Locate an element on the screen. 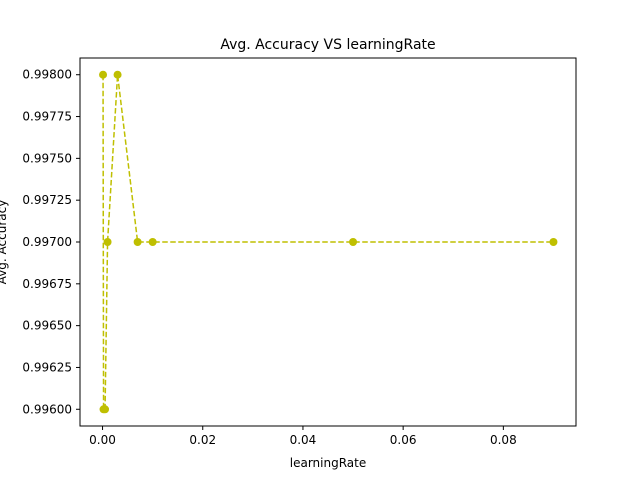 The image size is (640, 484). x-tick-label: 0.04 is located at coordinates (303, 440).